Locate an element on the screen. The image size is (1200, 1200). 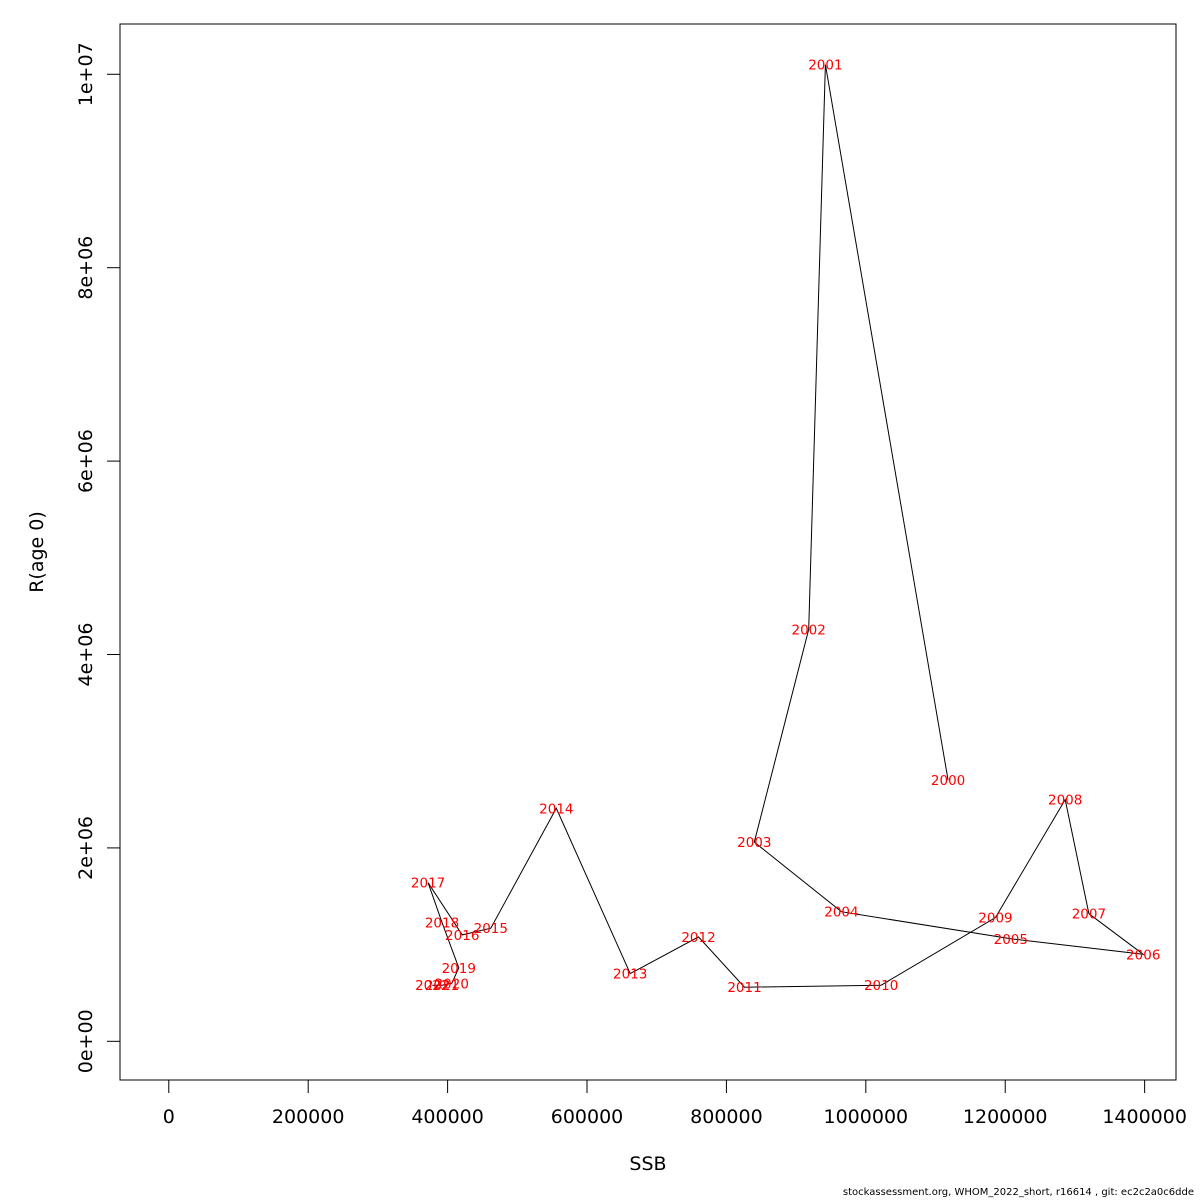
x-tick-label: 1400000 is located at coordinates (1144, 1117).